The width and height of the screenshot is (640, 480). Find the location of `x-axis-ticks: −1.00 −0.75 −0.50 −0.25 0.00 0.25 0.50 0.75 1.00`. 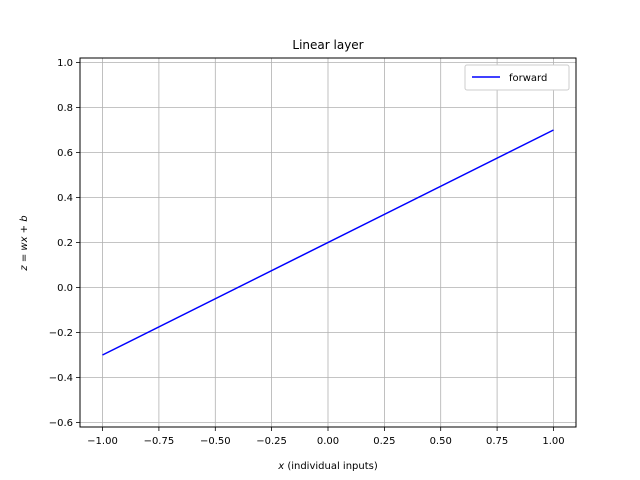

x-axis-ticks: −1.00 −0.75 −0.50 −0.25 0.00 0.25 0.50 0.75 1.00 is located at coordinates (326, 437).